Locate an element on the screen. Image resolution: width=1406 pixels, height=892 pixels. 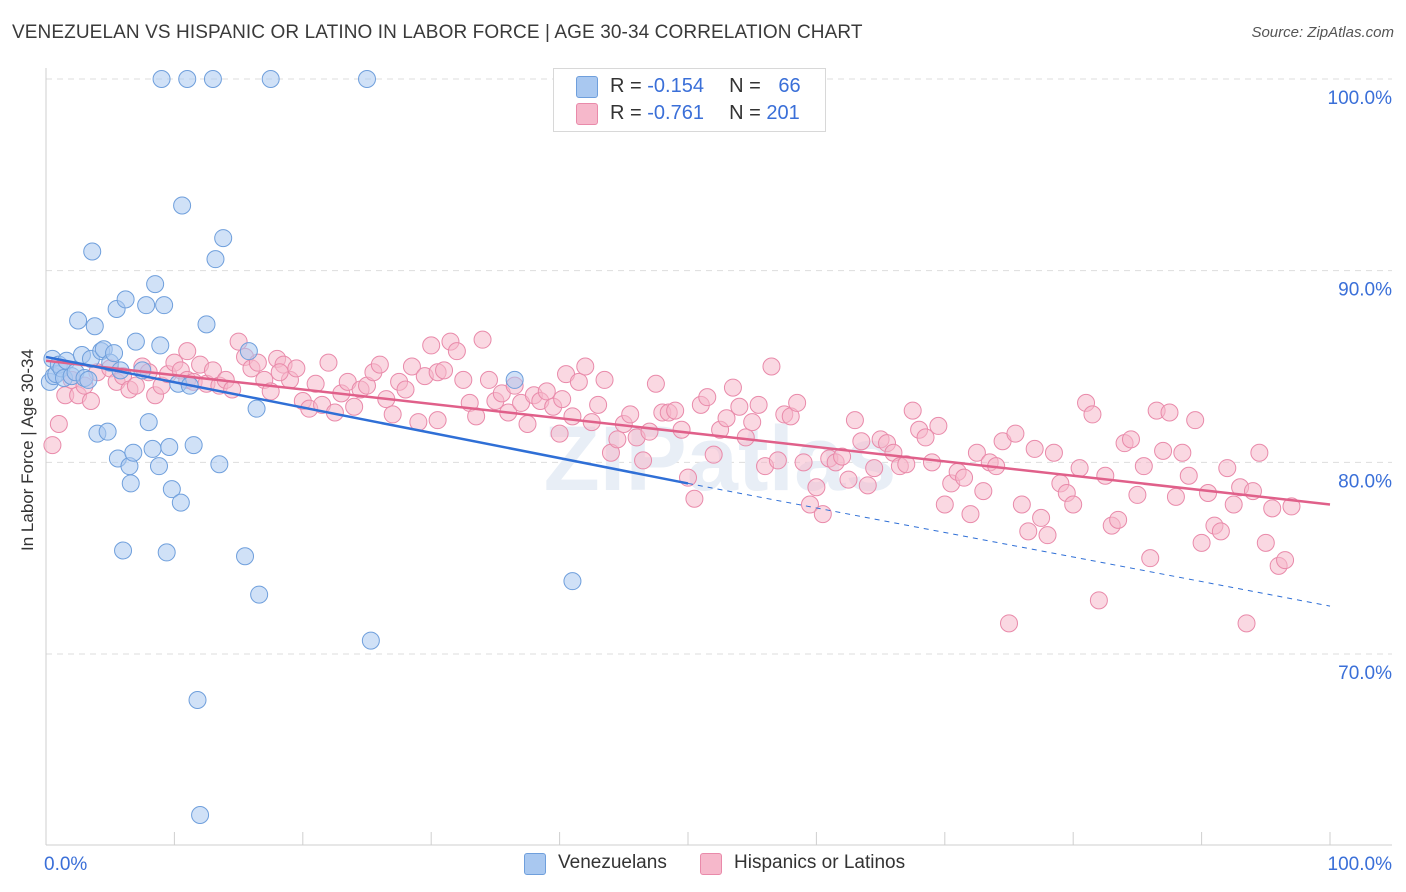
legend-r-value: -0.761 is located at coordinates (675, 113).